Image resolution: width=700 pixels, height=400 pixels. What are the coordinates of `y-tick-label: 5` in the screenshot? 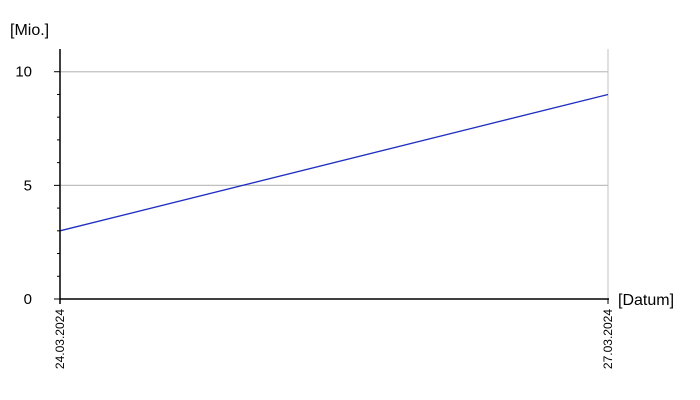 It's located at (28, 185).